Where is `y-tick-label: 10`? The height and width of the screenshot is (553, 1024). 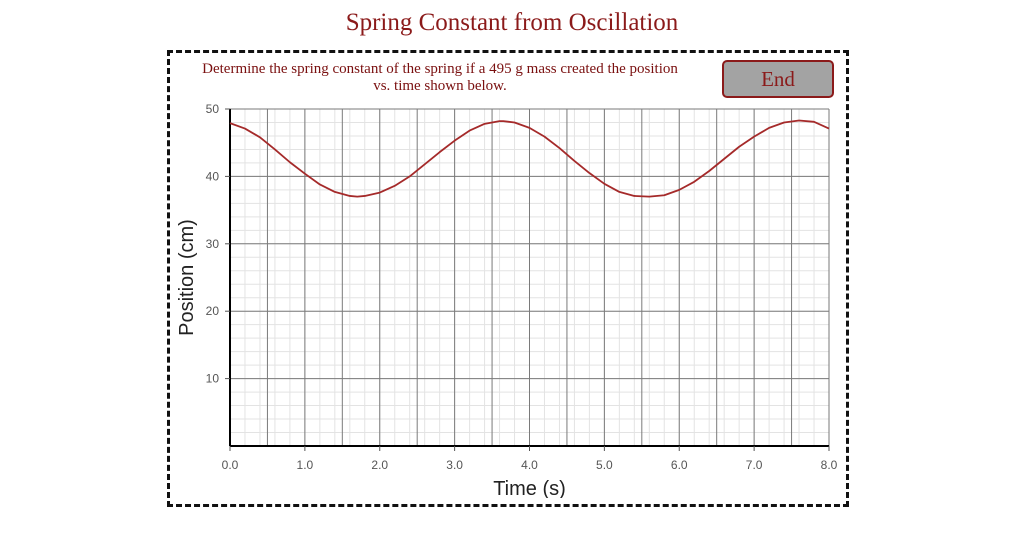 y-tick-label: 10 is located at coordinates (213, 379).